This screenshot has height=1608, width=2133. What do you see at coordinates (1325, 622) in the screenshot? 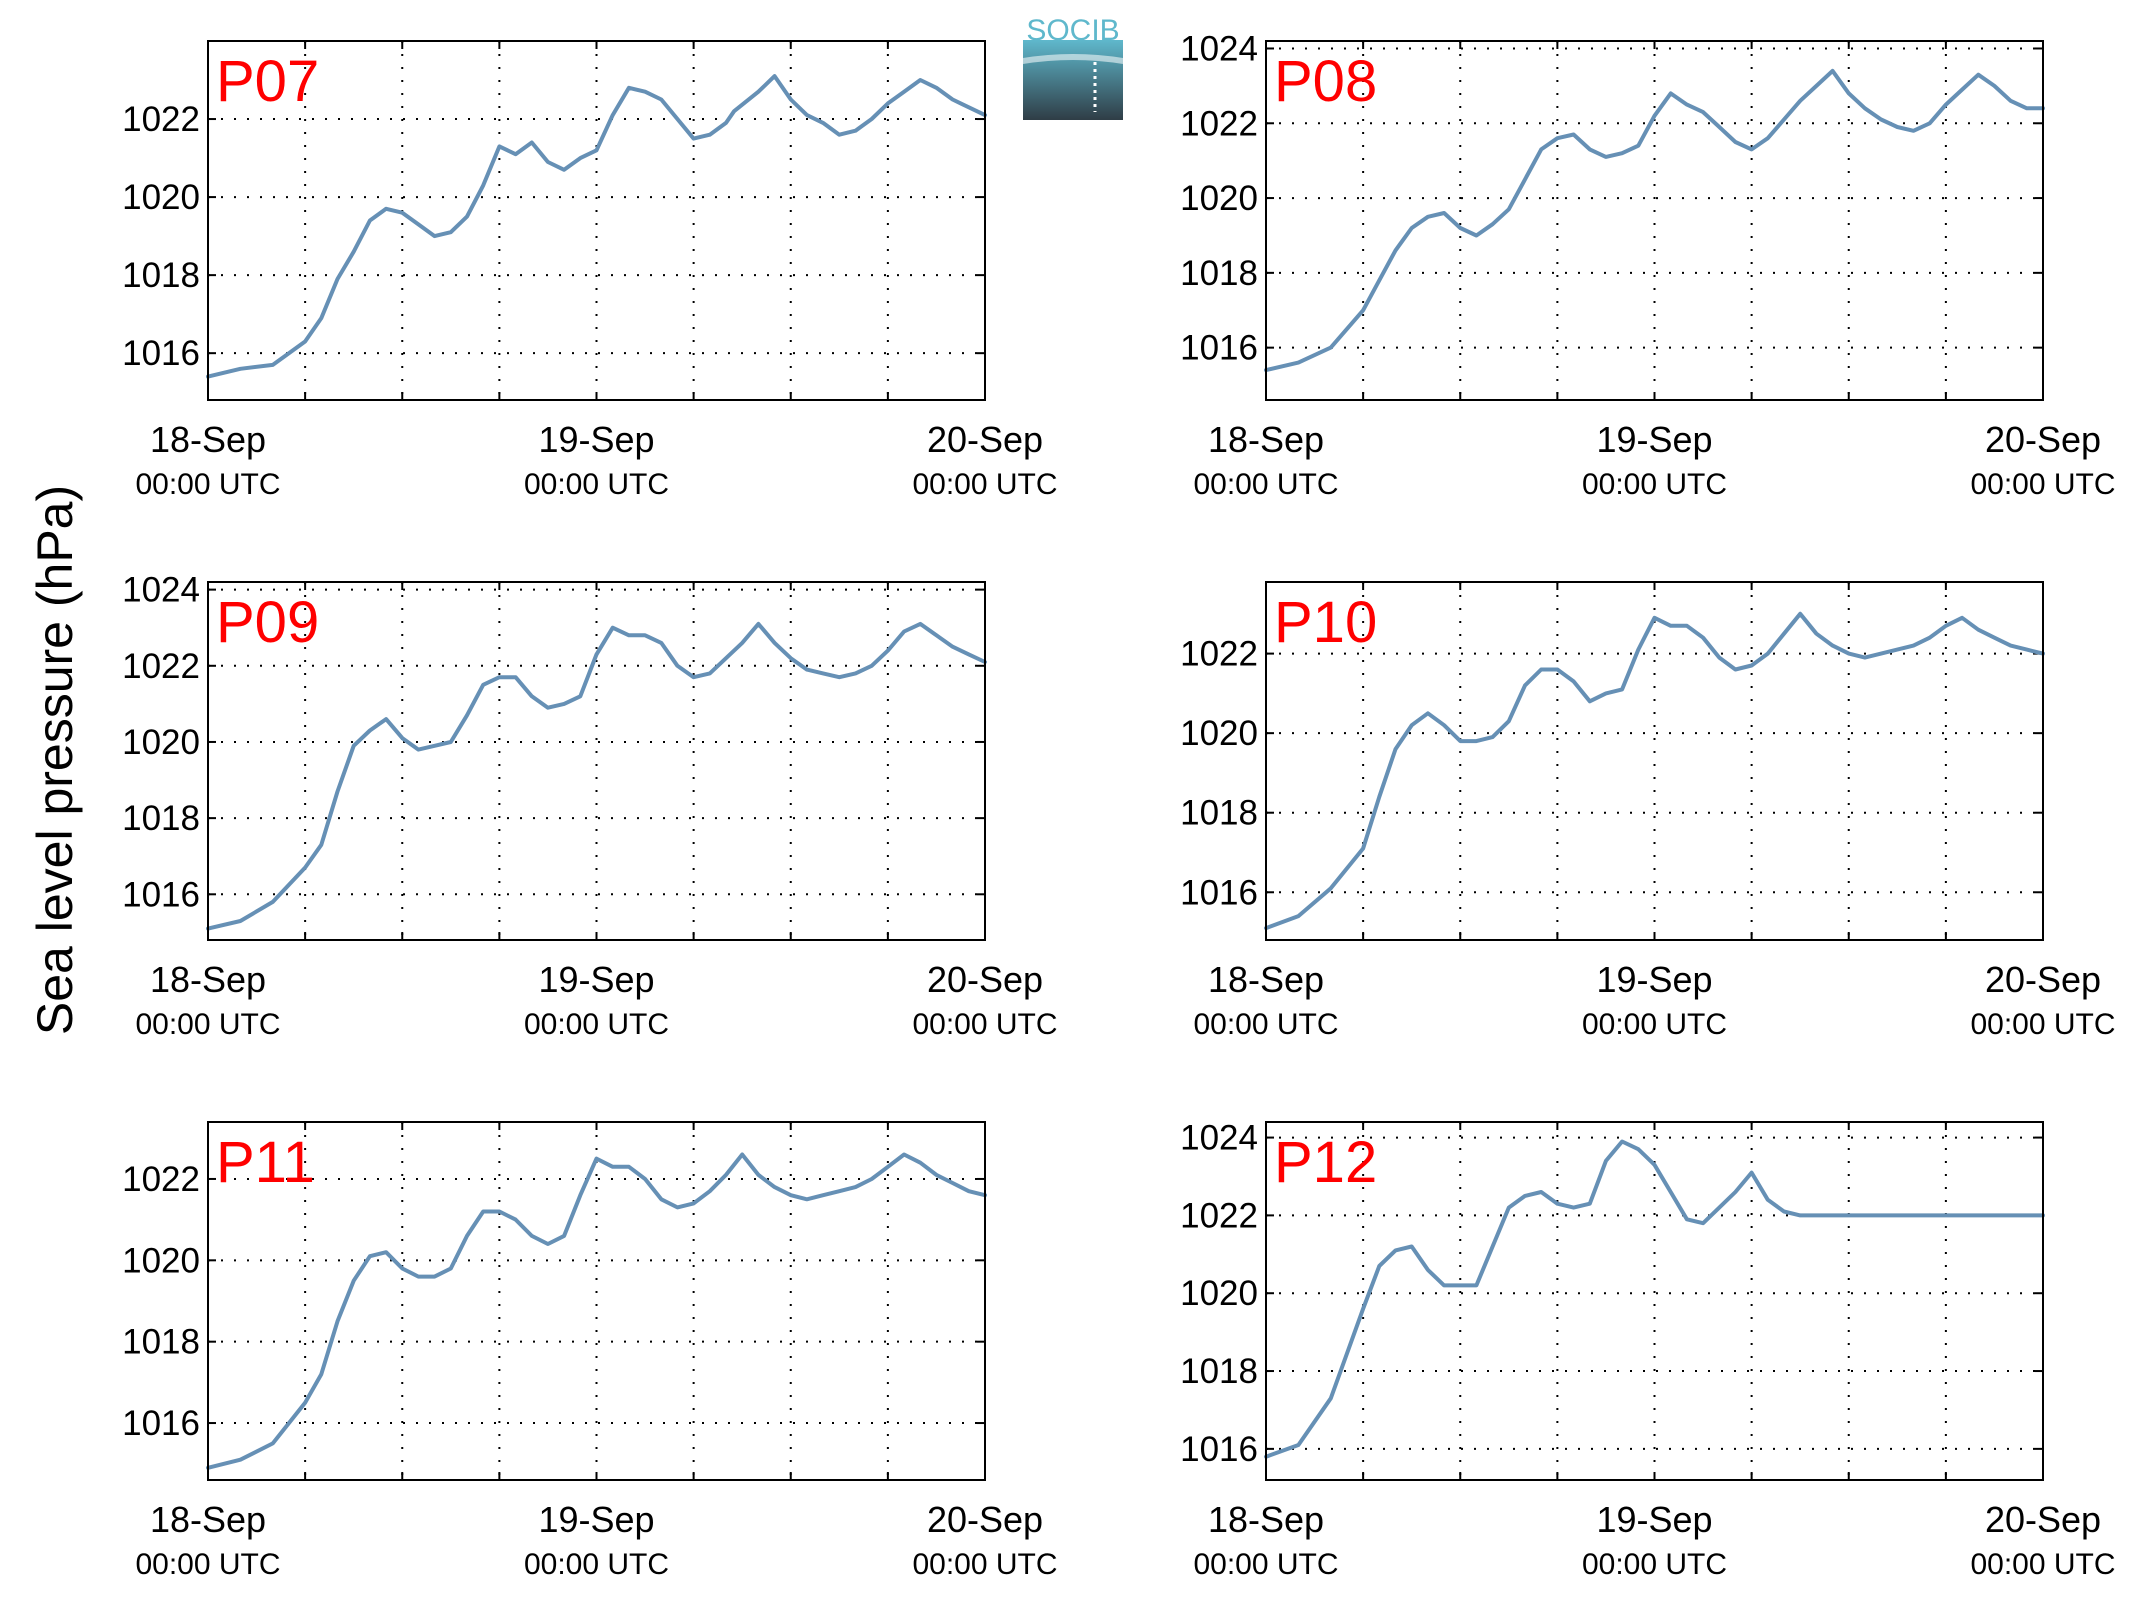
I see `station-label: P10` at bounding box center [1325, 622].